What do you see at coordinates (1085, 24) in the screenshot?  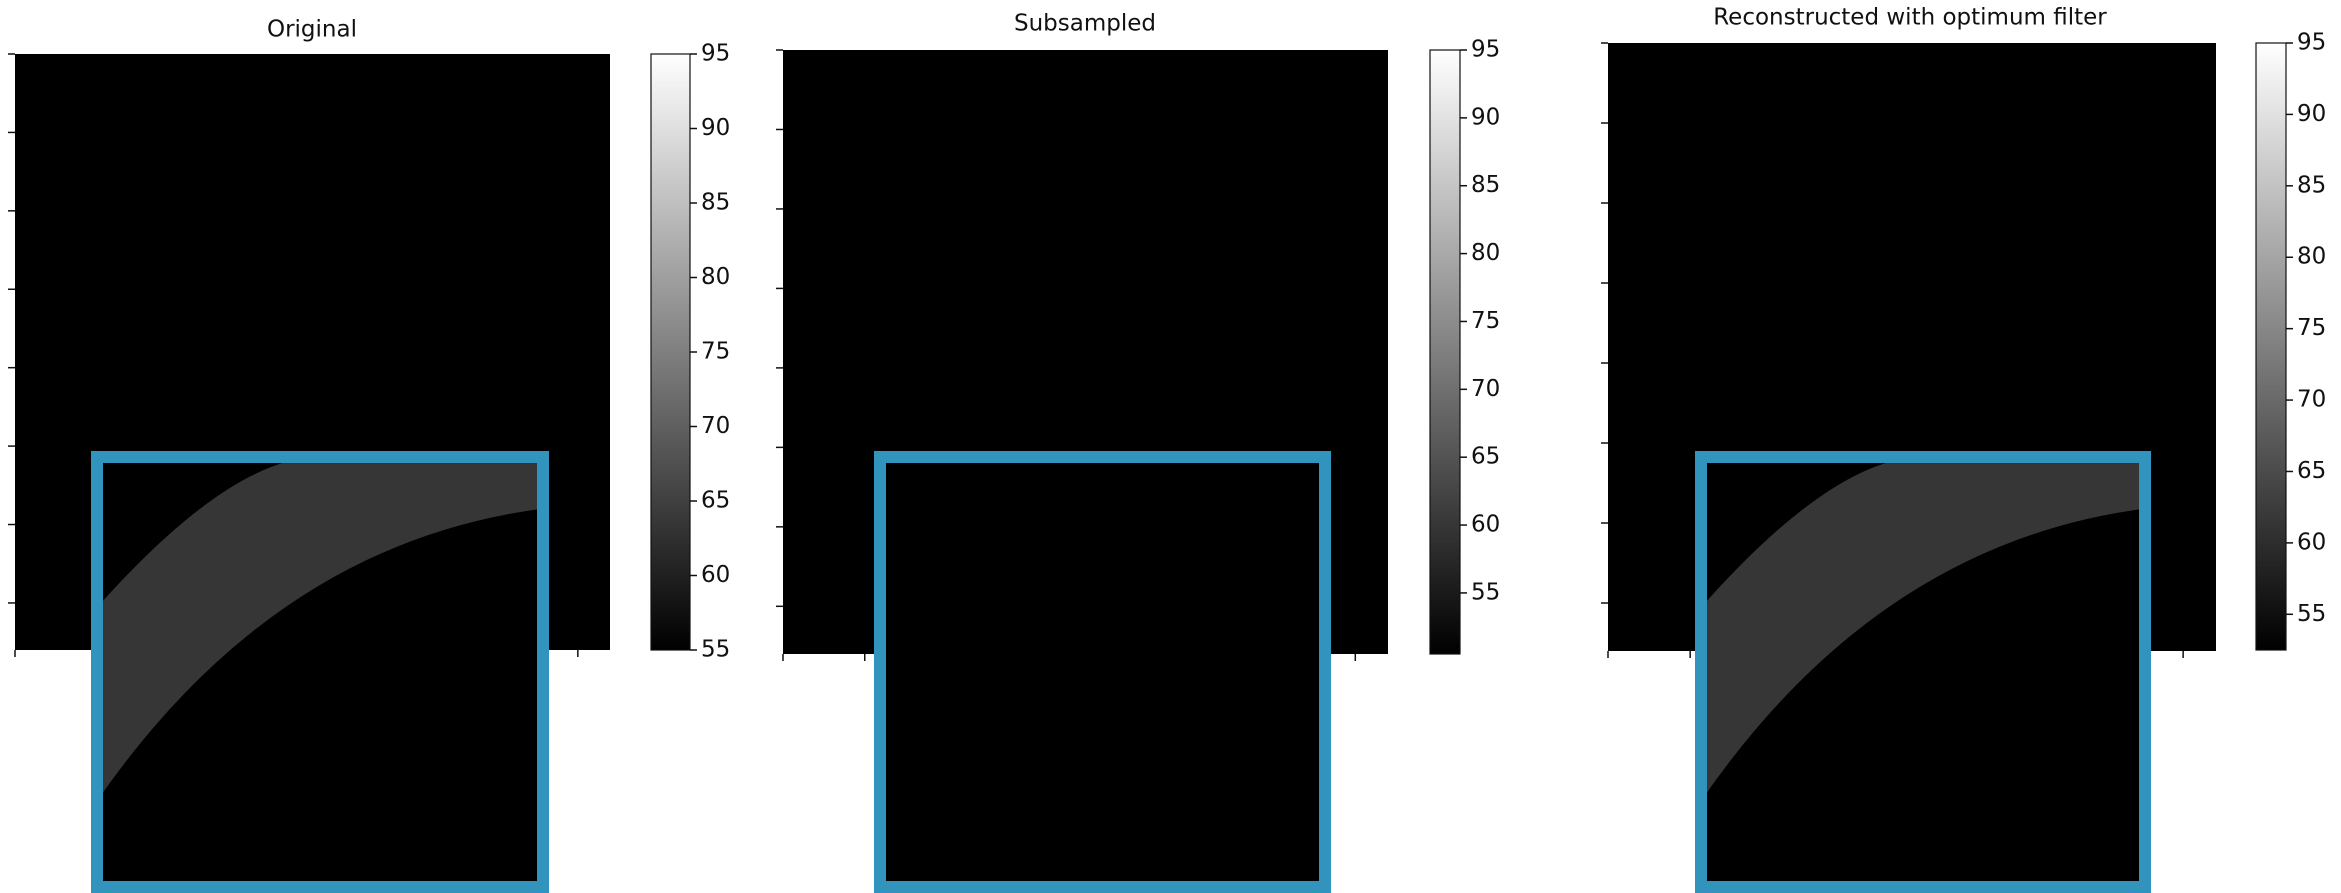 I see `panel-title: Subsampled` at bounding box center [1085, 24].